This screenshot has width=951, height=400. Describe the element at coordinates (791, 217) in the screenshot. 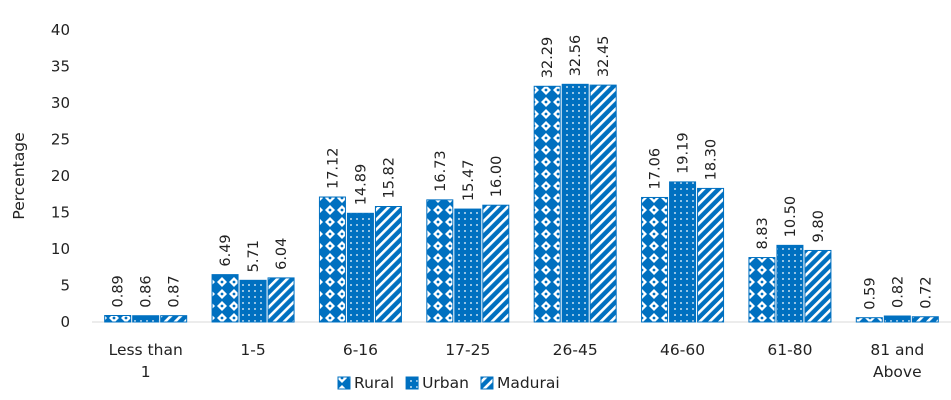

I see `data-label: 10.50` at that location.